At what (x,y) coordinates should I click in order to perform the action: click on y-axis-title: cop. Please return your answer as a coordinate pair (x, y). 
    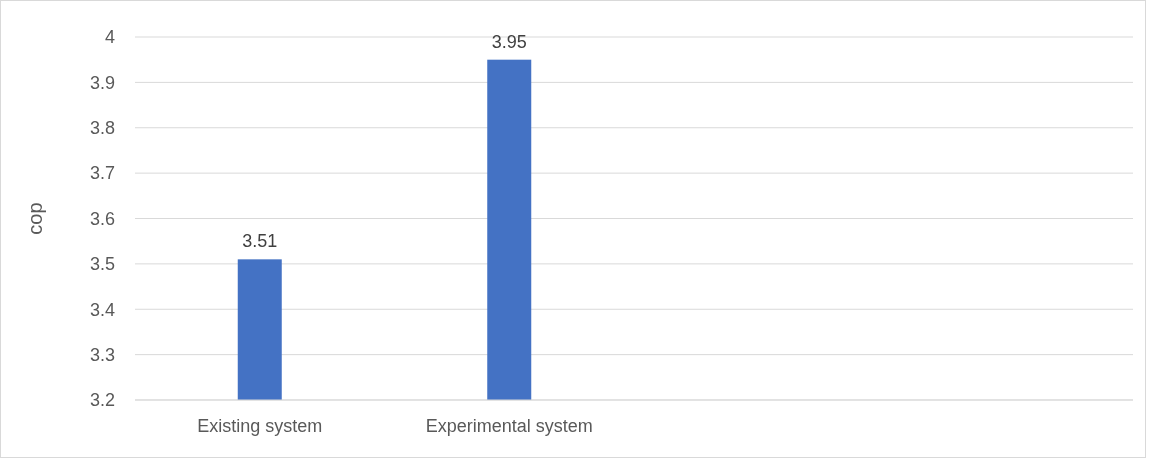
    Looking at the image, I should click on (35, 218).